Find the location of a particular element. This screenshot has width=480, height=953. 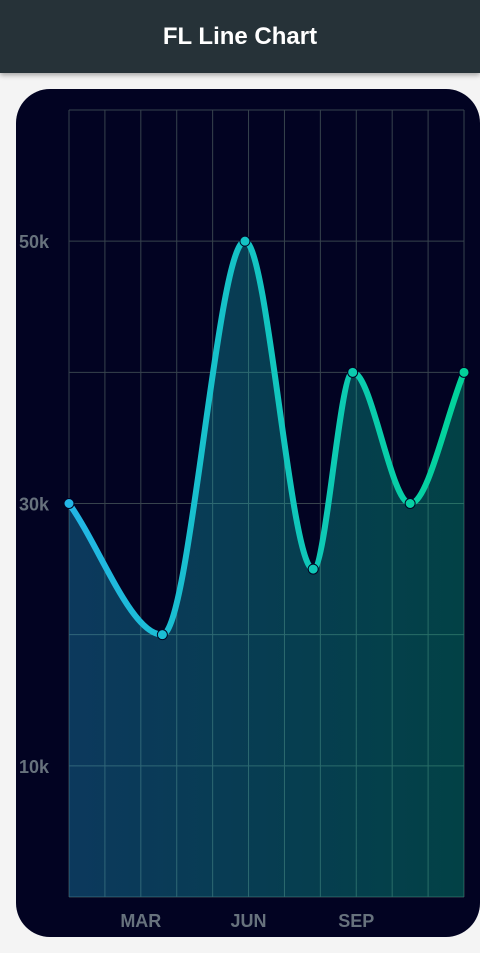

y-tick-label: 10k is located at coordinates (34, 767).